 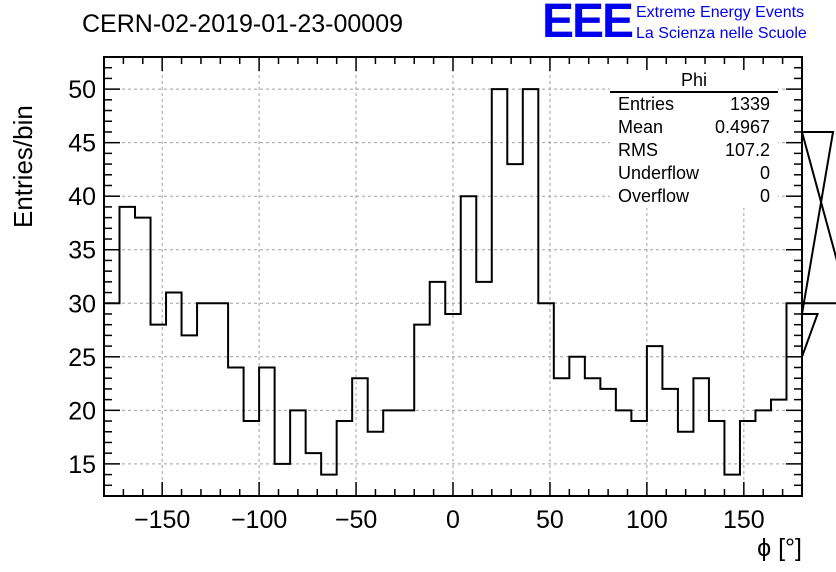 I want to click on stats-label: Entries, so click(x=646, y=104).